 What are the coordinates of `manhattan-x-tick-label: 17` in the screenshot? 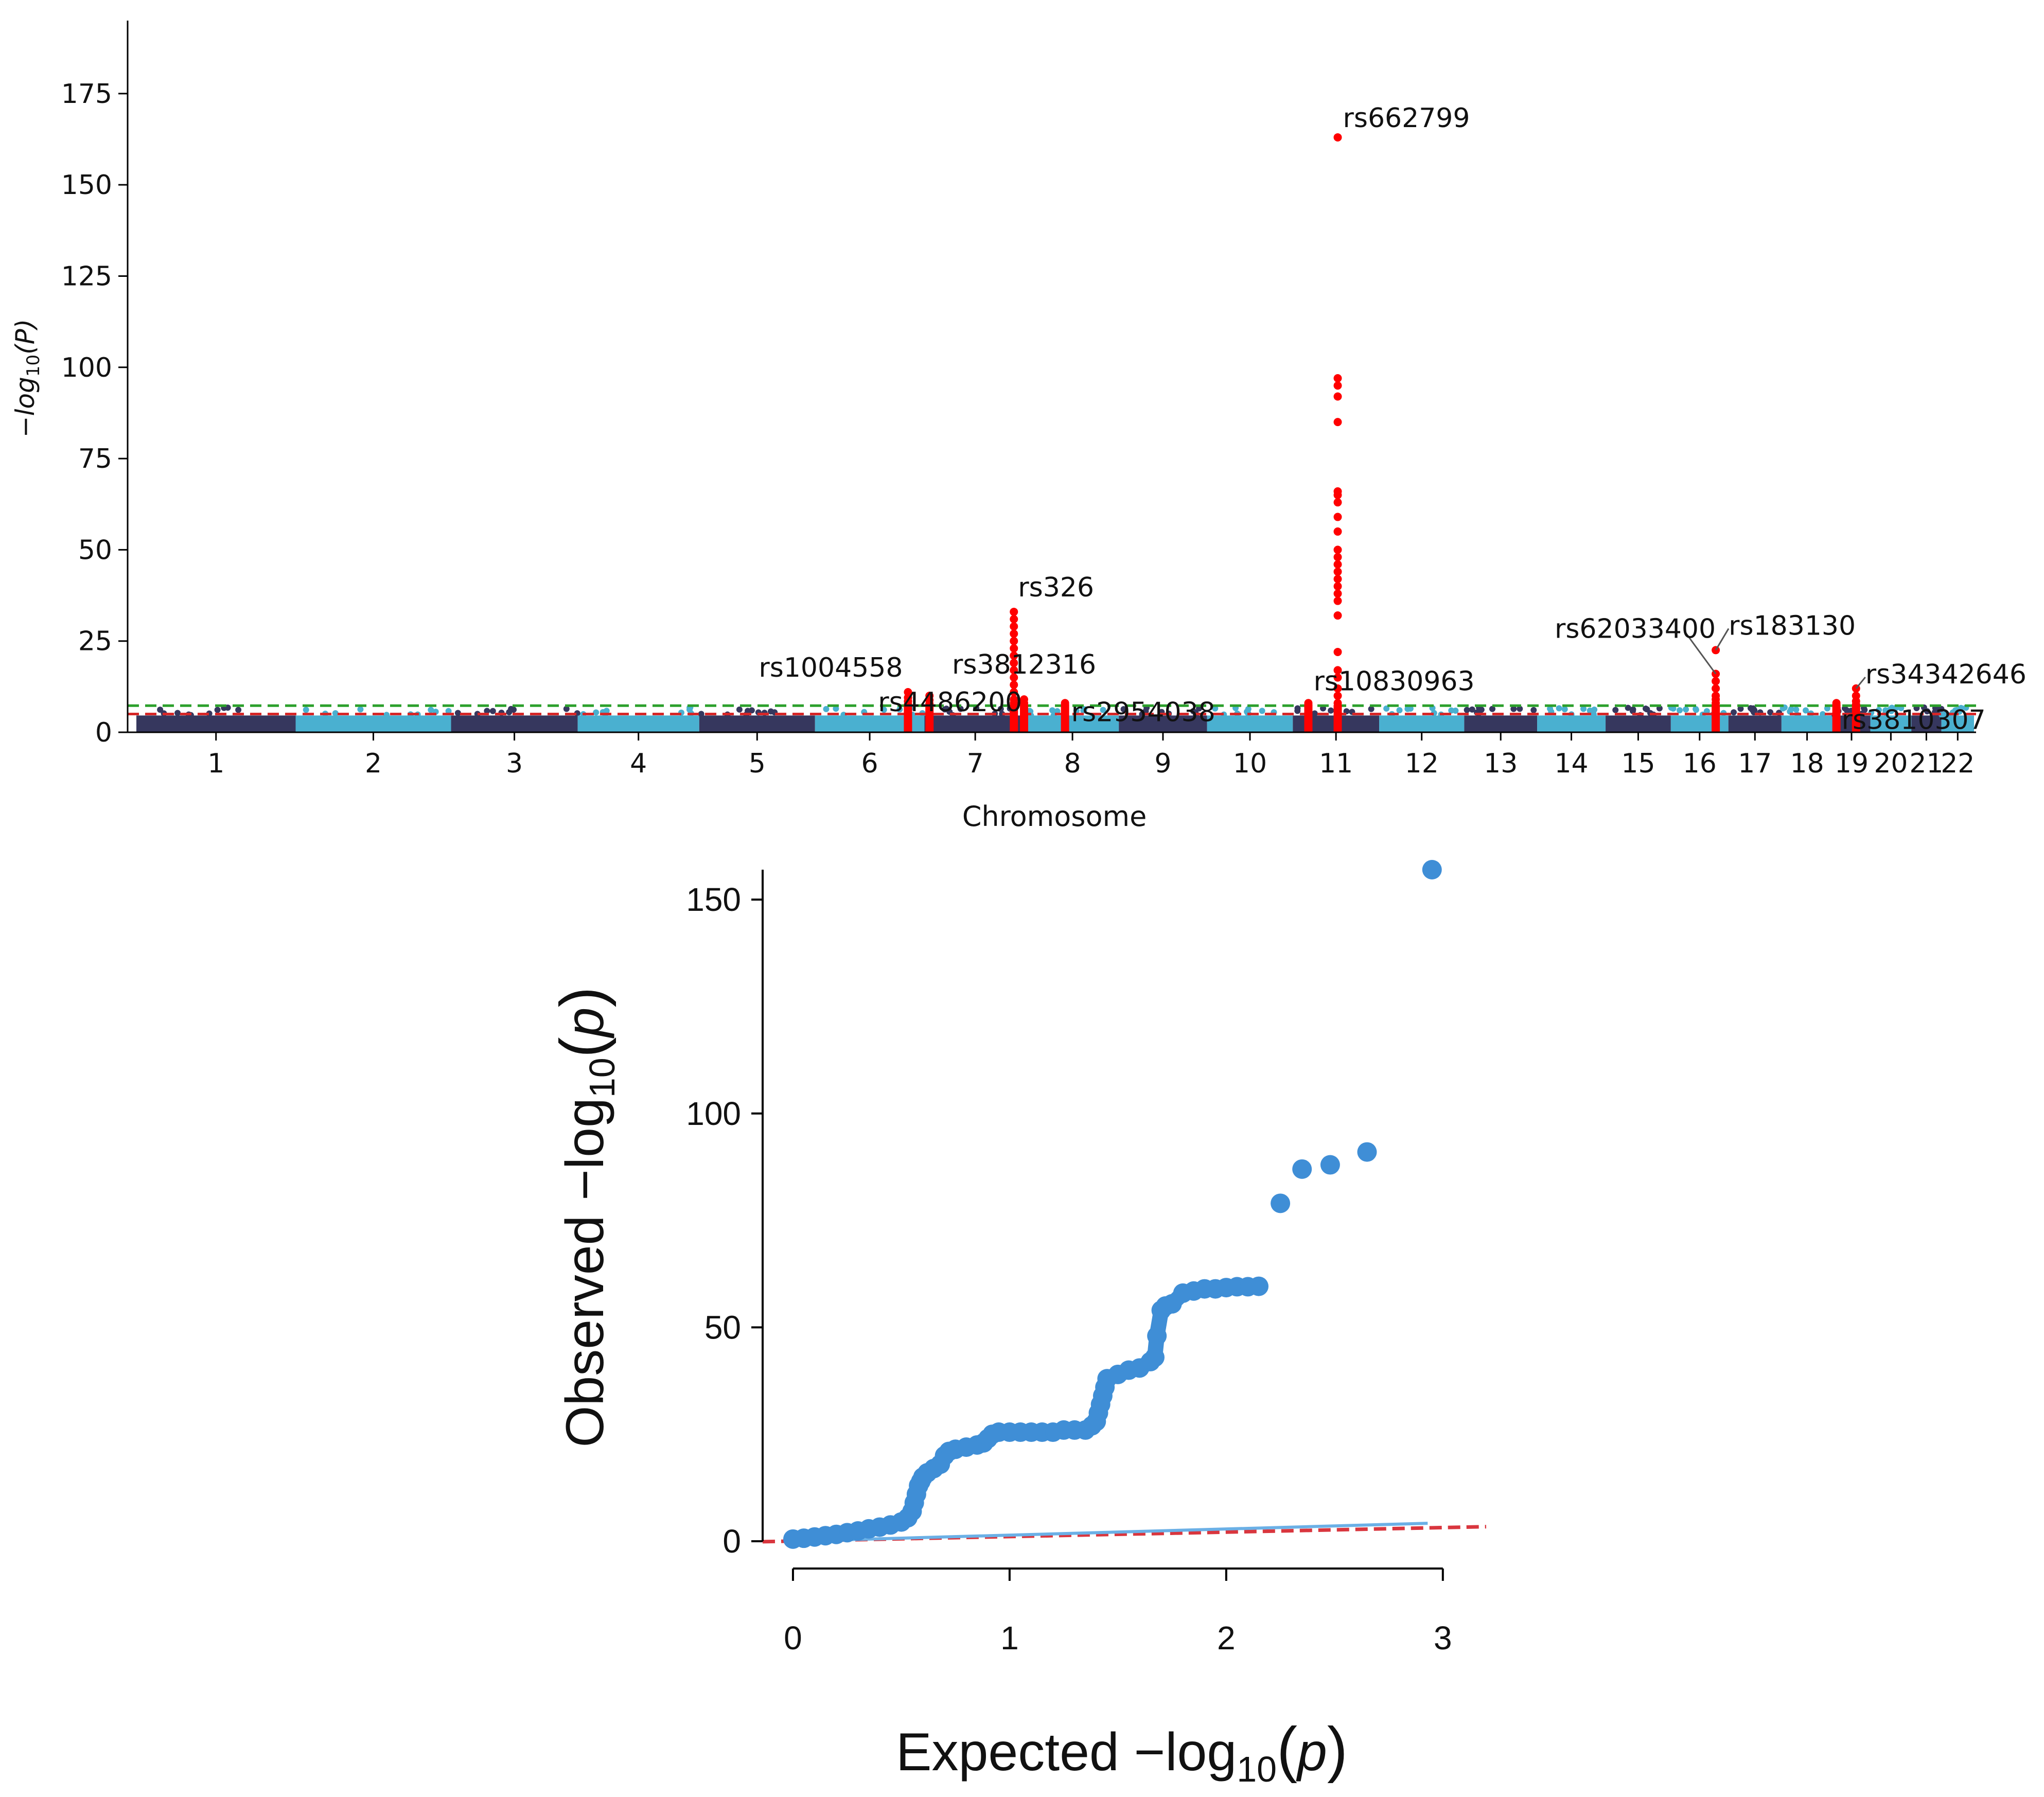 It's located at (1755, 763).